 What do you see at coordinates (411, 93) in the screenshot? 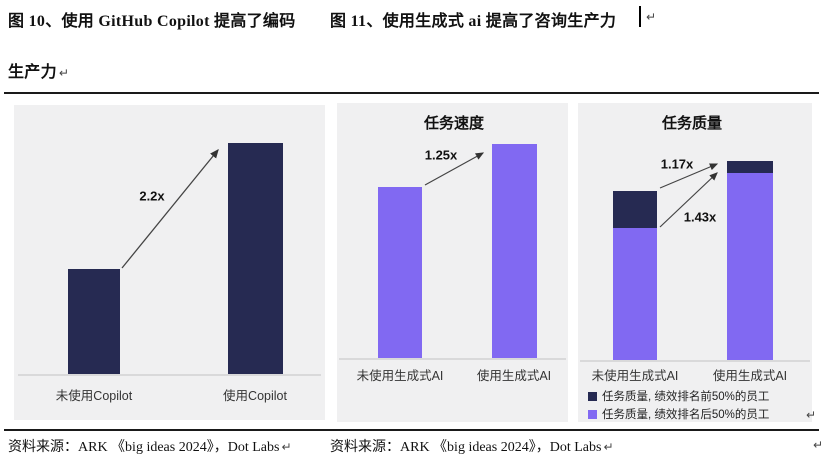
I see `table-top-border` at bounding box center [411, 93].